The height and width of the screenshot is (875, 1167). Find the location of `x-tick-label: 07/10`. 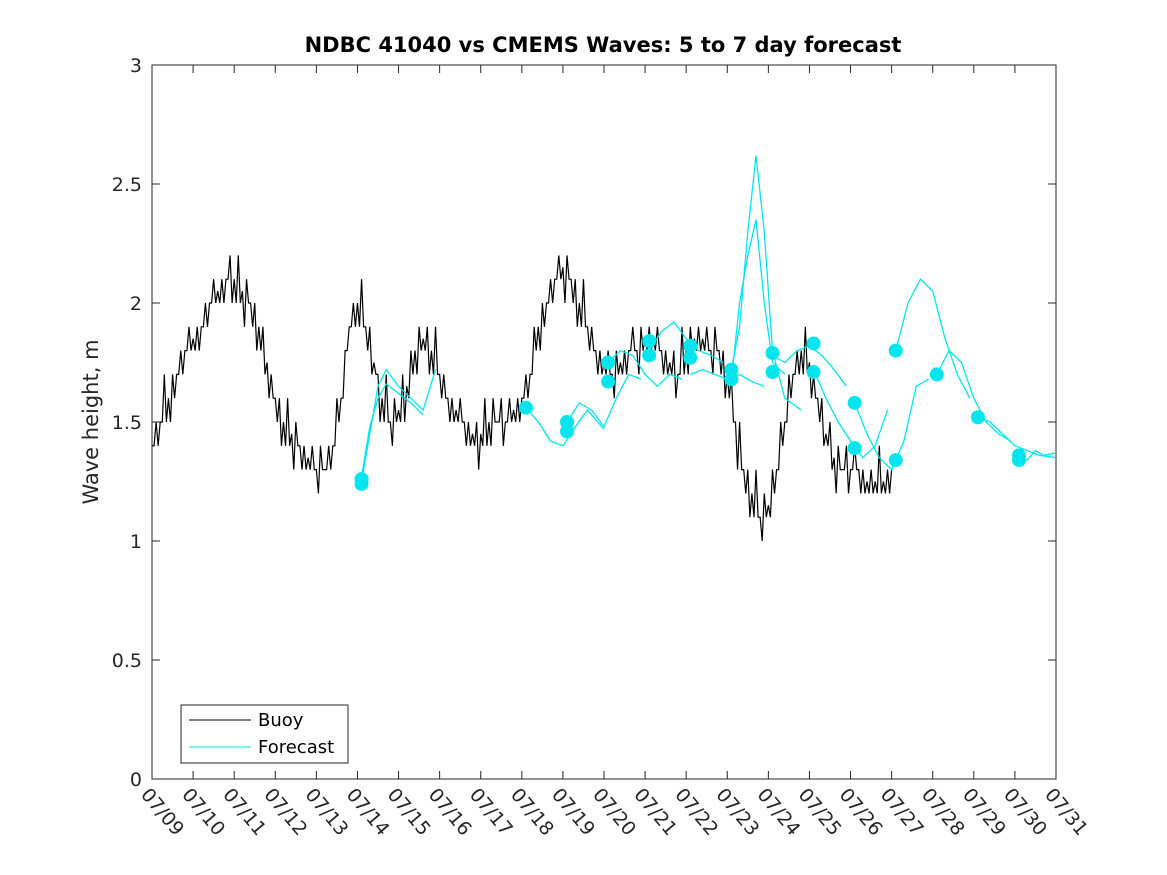

x-tick-label: 07/10 is located at coordinates (203, 812).